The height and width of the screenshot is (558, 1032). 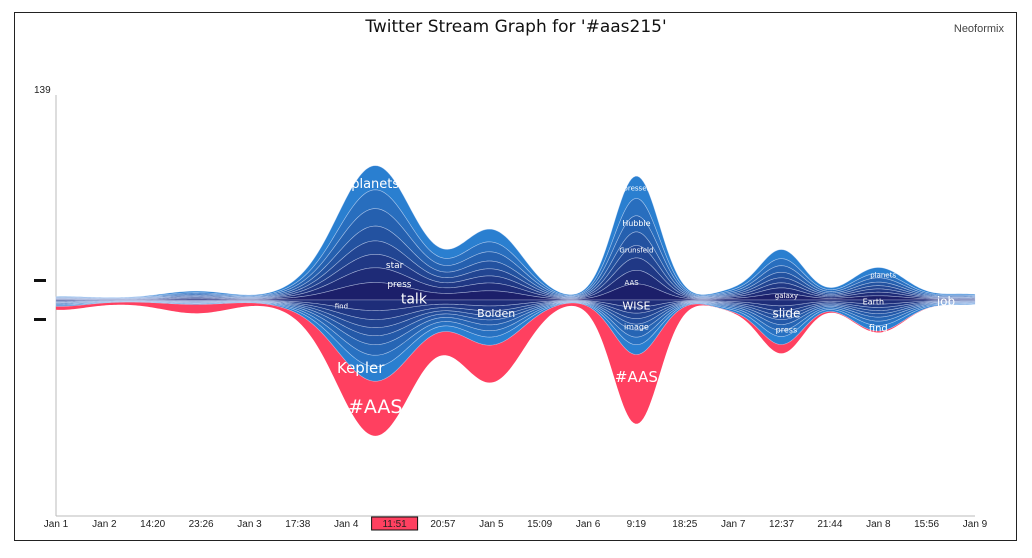 I want to click on x-tick-label: 20:57, so click(x=442, y=524).